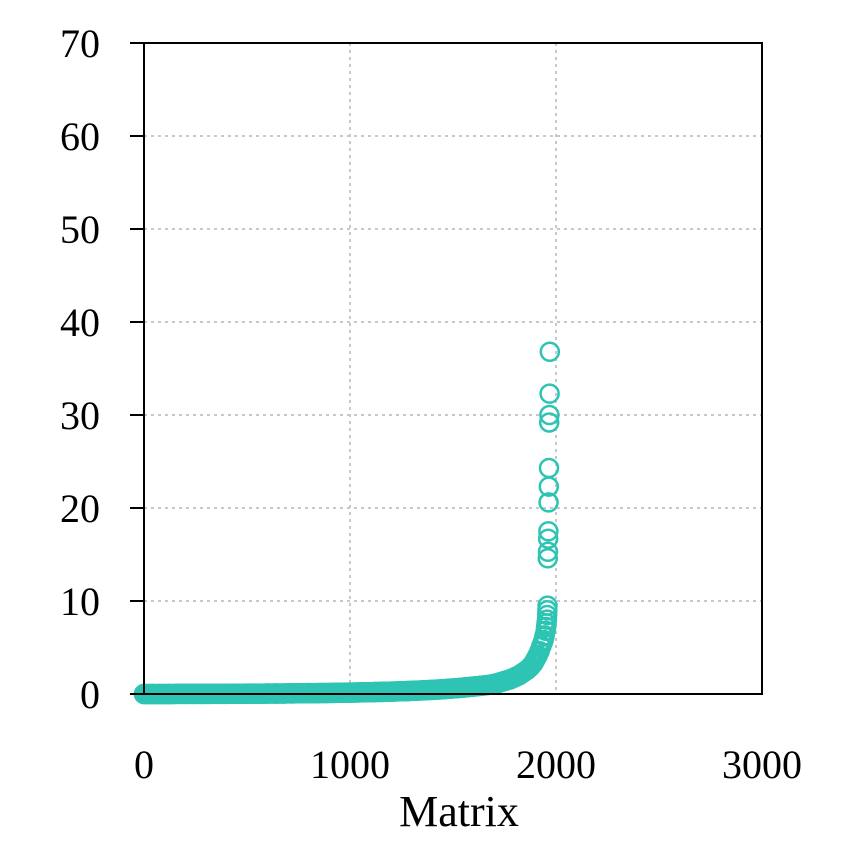 The height and width of the screenshot is (850, 844). Describe the element at coordinates (80, 43) in the screenshot. I see `y-tick-label: 70` at that location.